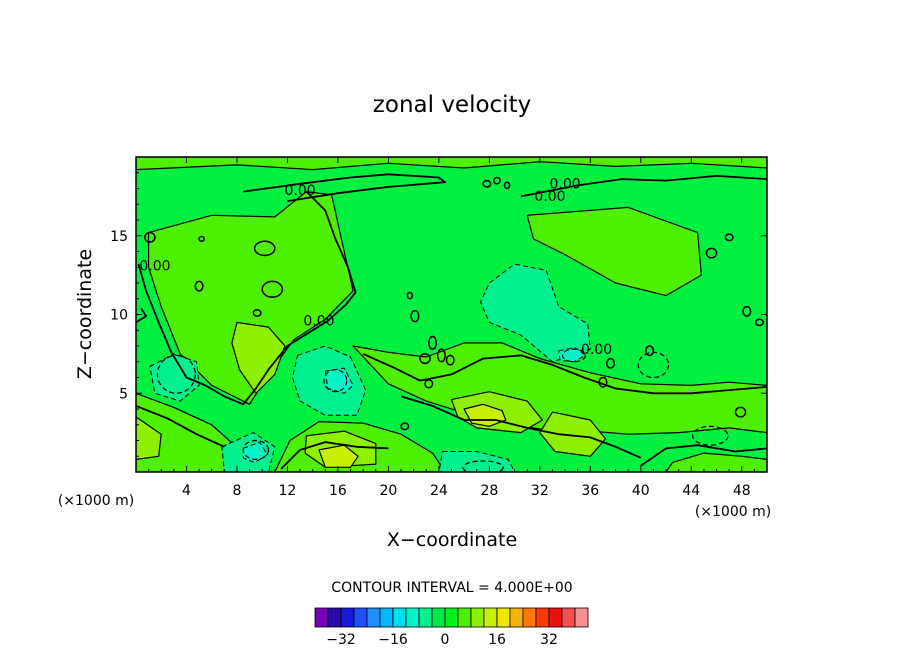 This screenshot has width=904, height=654. Describe the element at coordinates (85, 314) in the screenshot. I see `y-axis-label: Z−coordinate` at that location.